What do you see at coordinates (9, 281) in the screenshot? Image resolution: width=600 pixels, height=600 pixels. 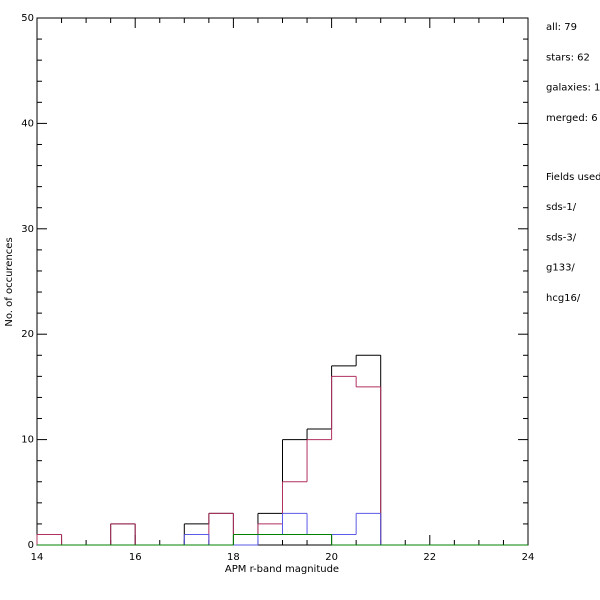 I see `y-axis-label: No. of occurences` at bounding box center [9, 281].